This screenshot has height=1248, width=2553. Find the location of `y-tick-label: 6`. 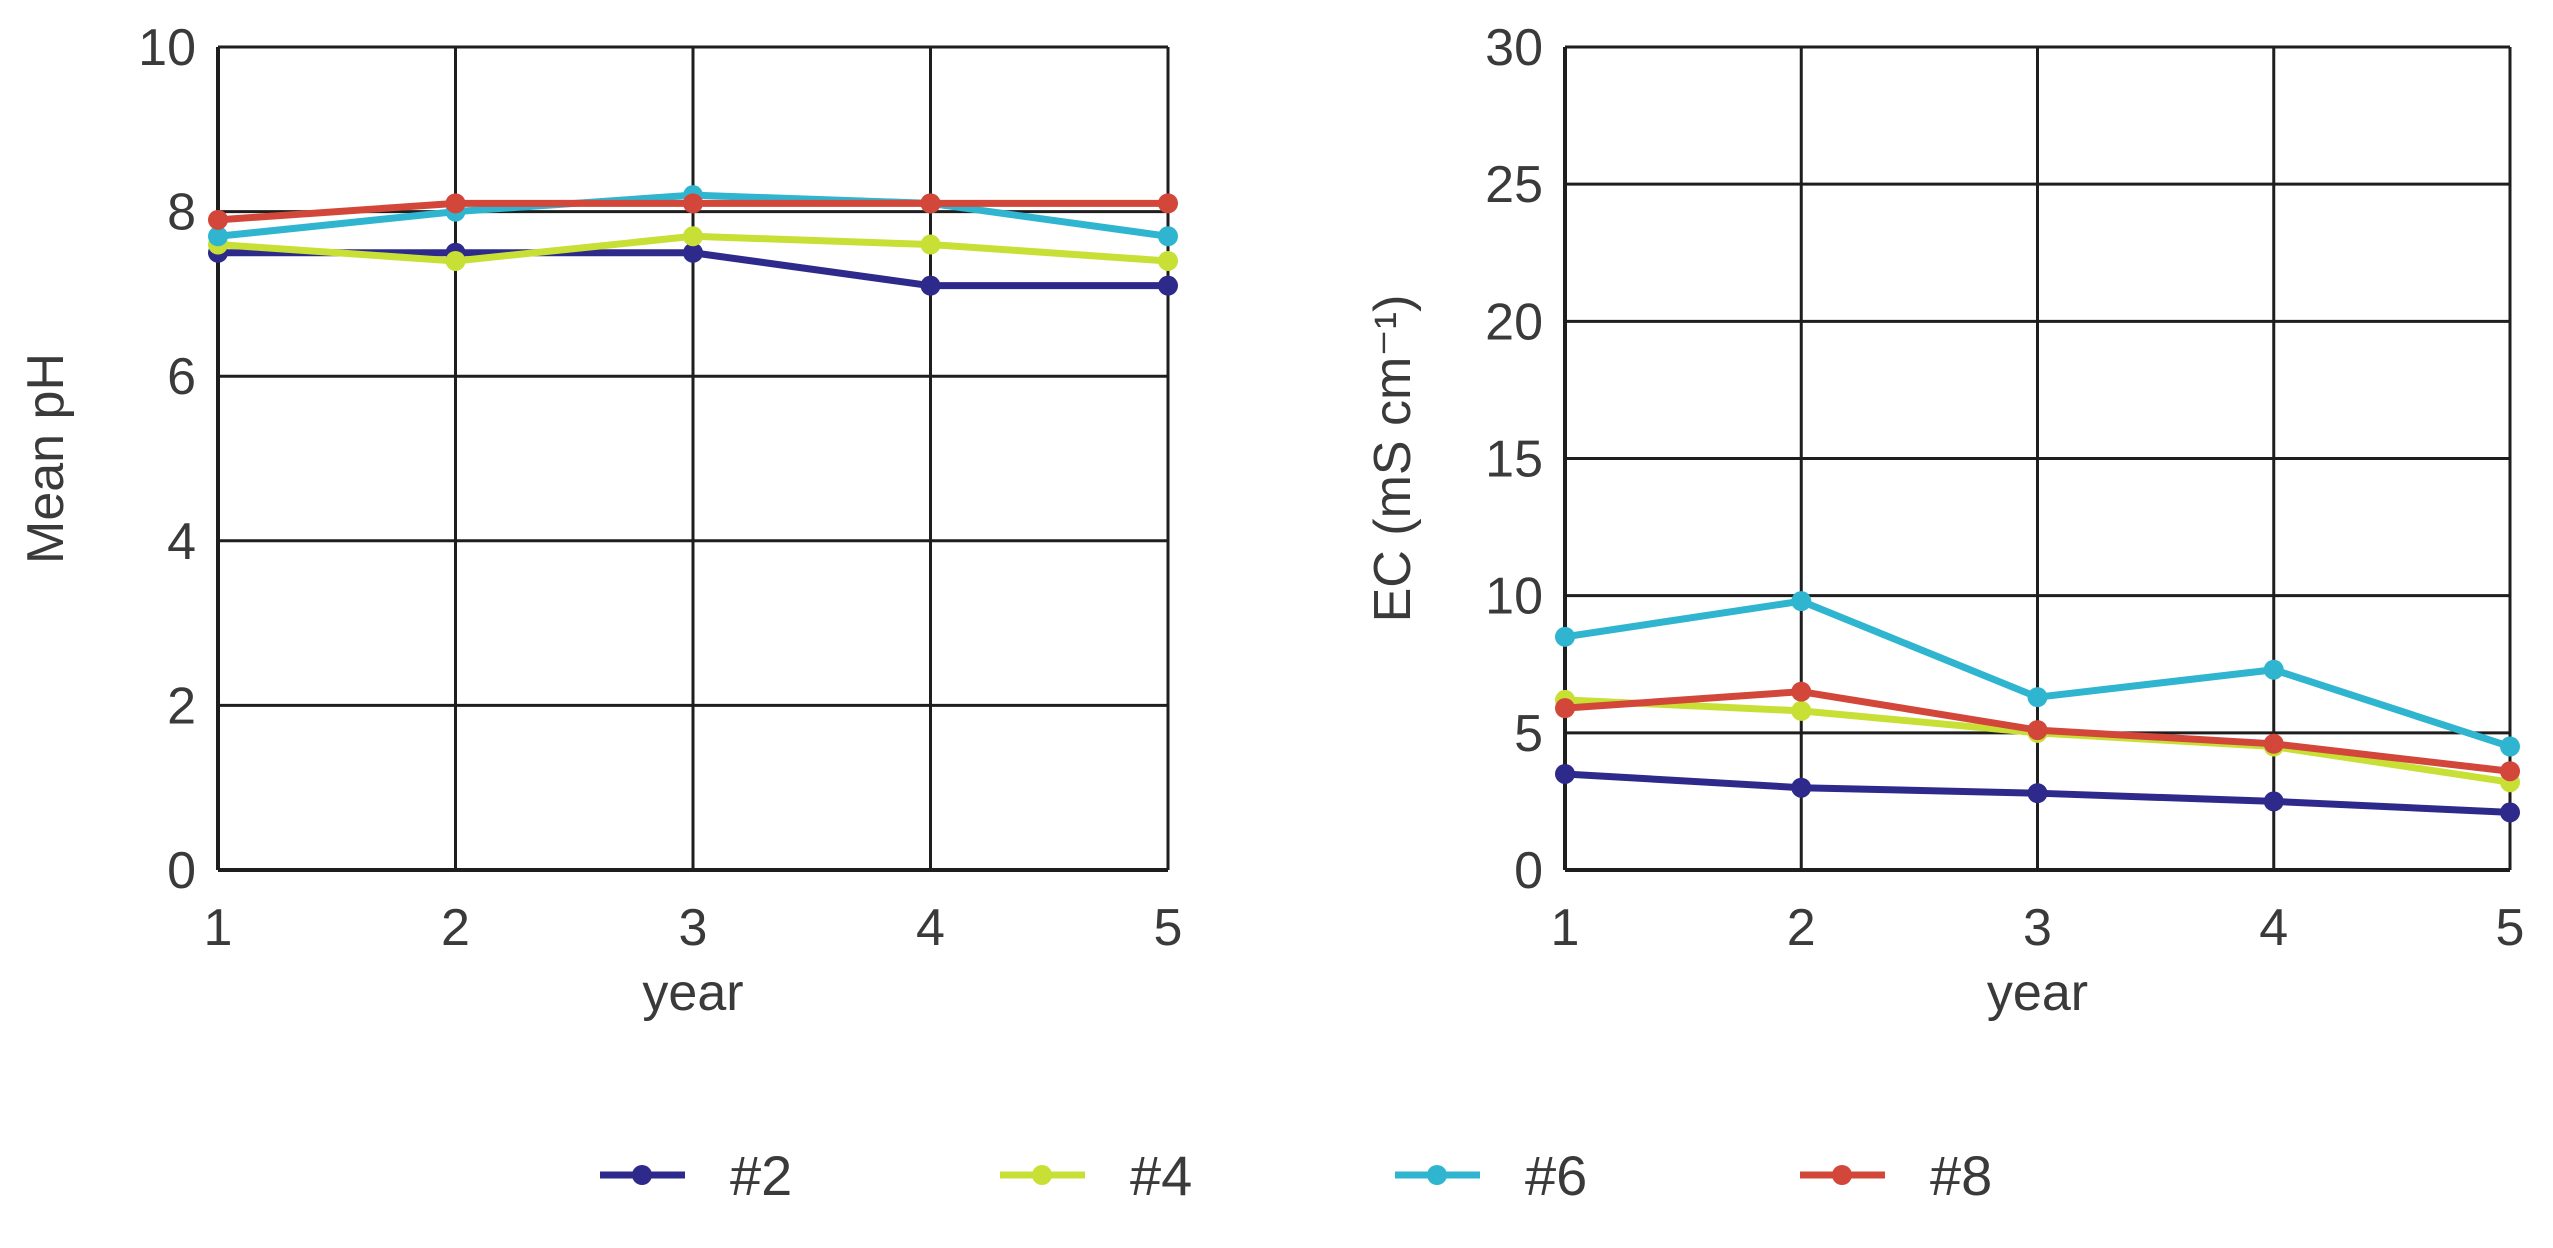

y-tick-label: 6 is located at coordinates (181, 377).